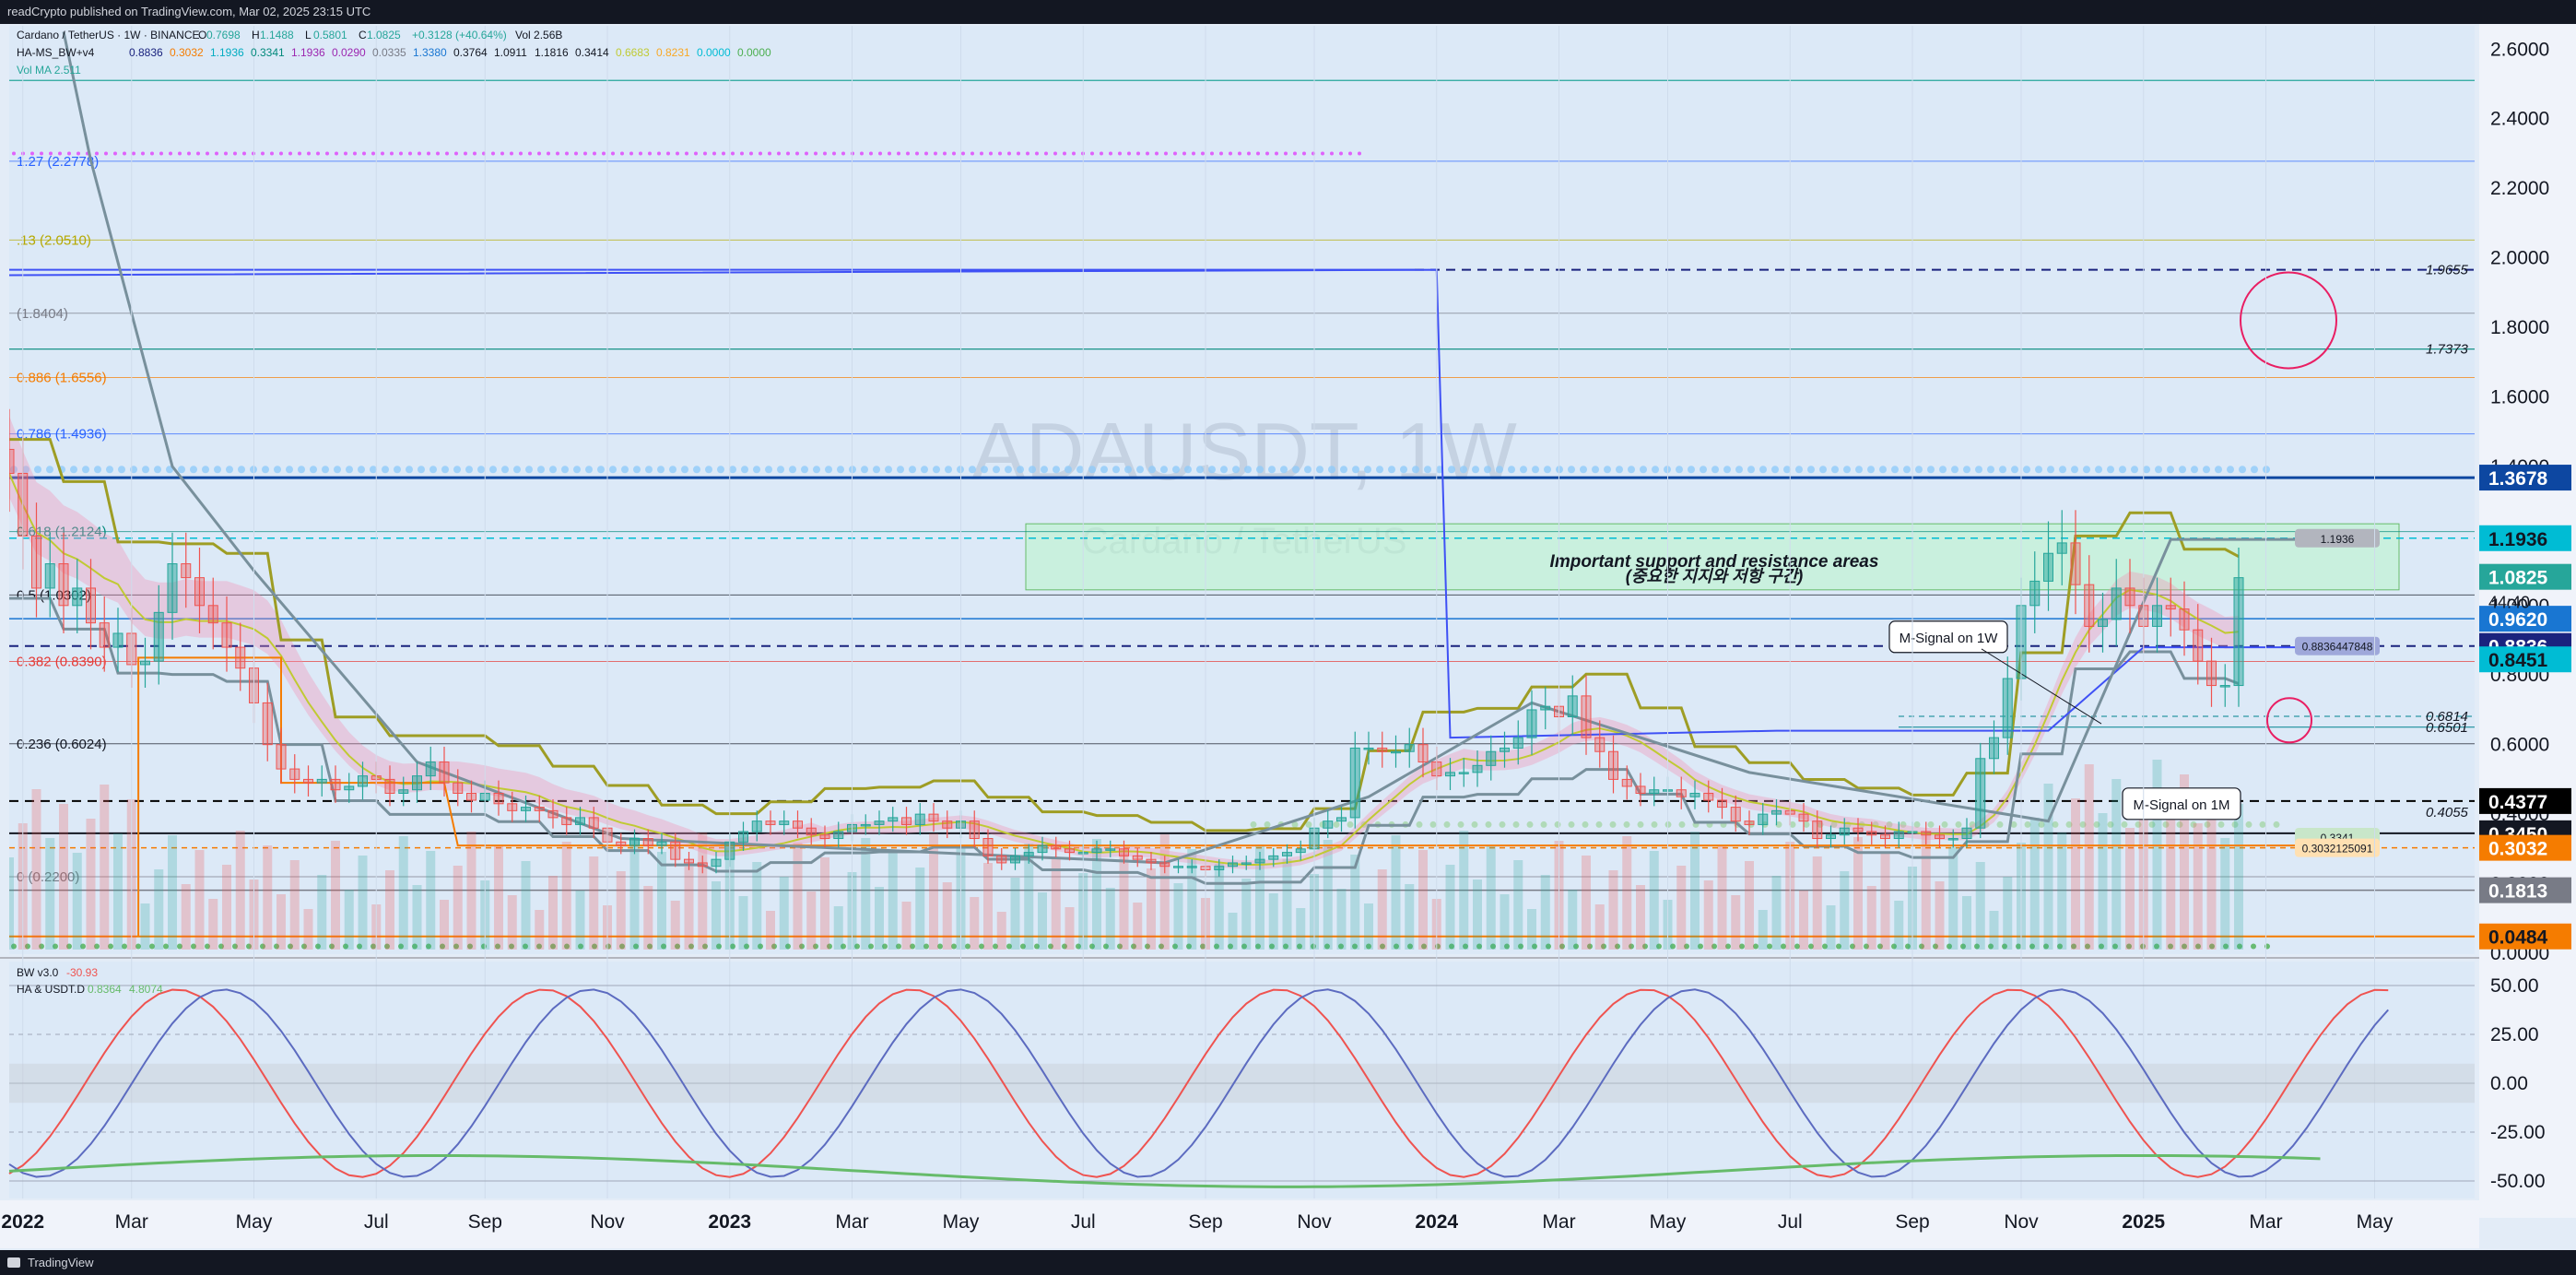 This screenshot has height=1275, width=2576. Describe the element at coordinates (1948, 637) in the screenshot. I see `callout-1w-box` at that location.